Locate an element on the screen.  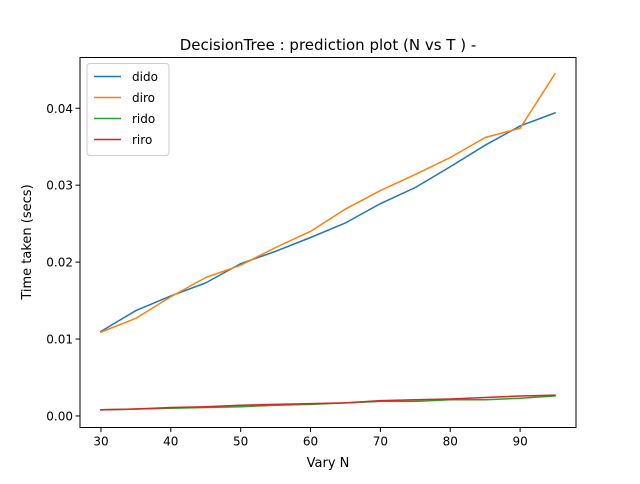
legend-box is located at coordinates (128, 109).